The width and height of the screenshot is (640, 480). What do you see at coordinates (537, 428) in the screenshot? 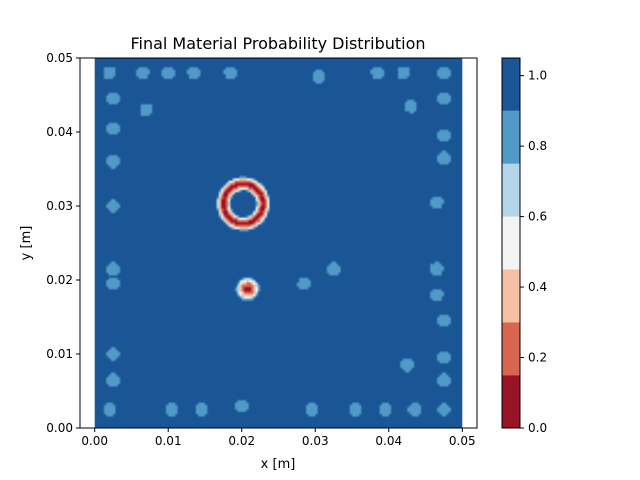
I see `colorbar-tick-label: 0.0` at bounding box center [537, 428].